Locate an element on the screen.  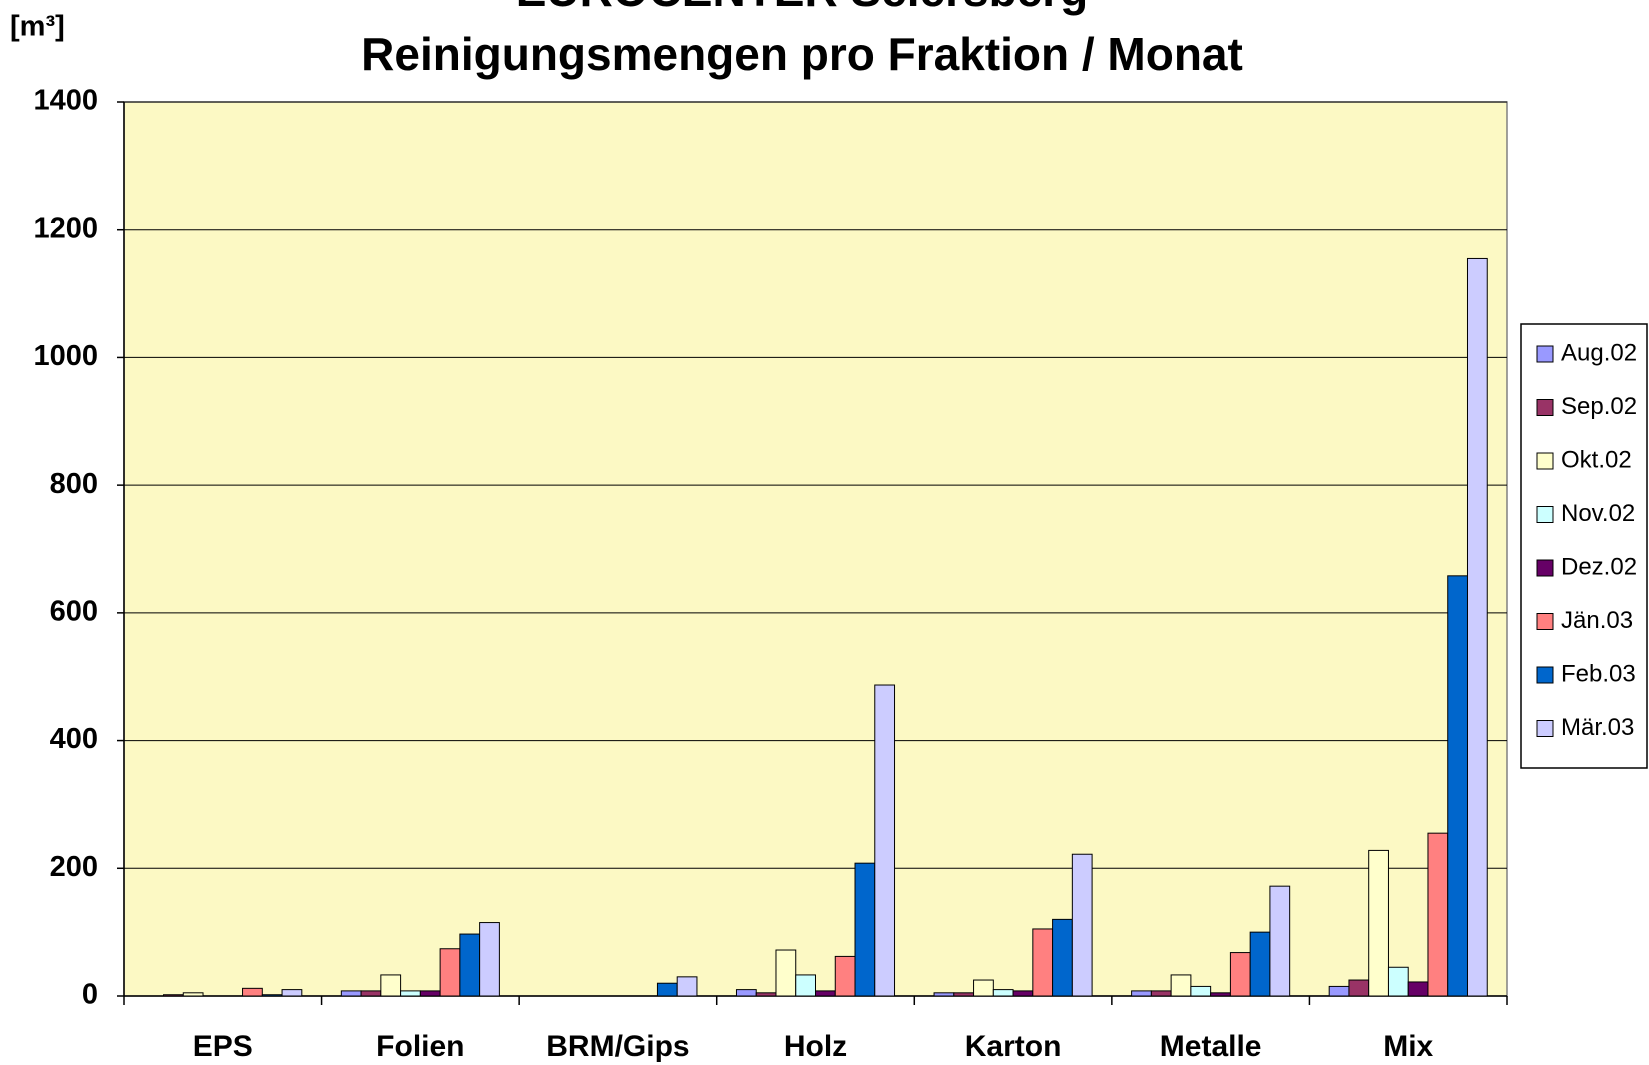
y-tick-label: 1200 is located at coordinates (65, 228).